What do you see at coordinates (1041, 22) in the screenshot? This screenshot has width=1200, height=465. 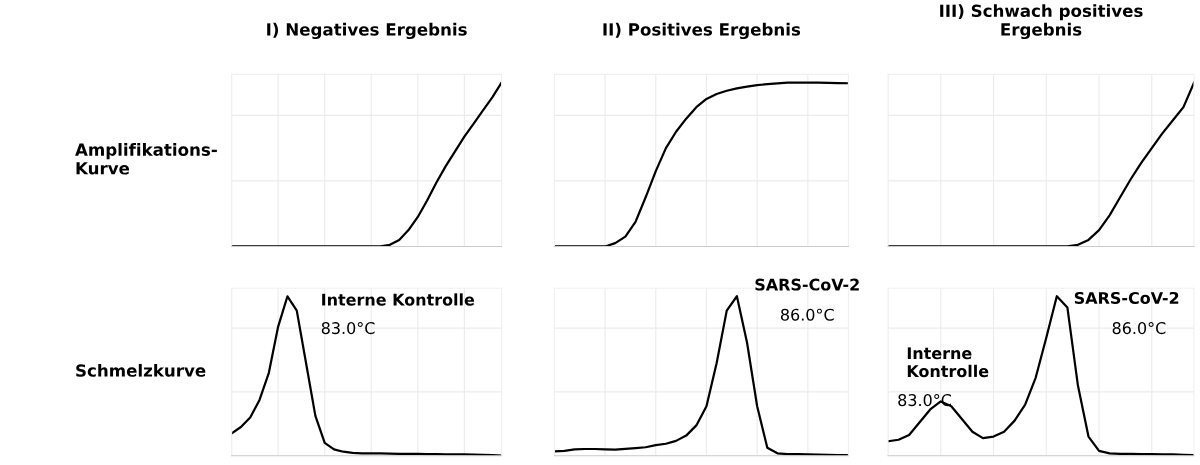 I see `chart-title: III) Schwach positives Ergebnis` at bounding box center [1041, 22].